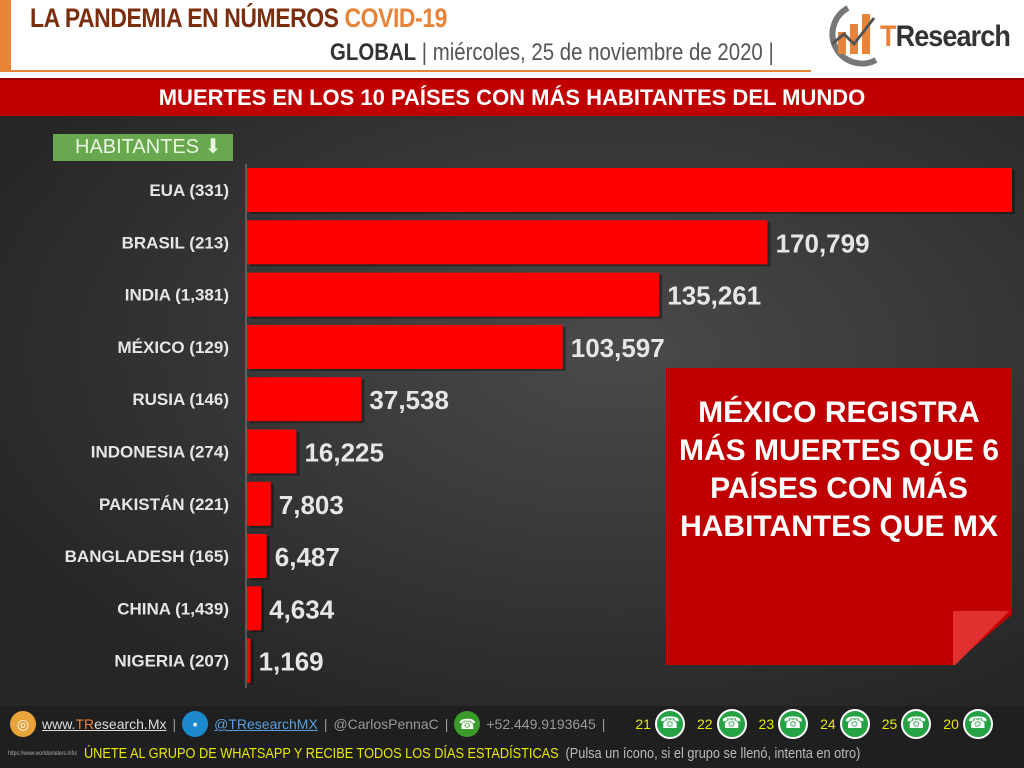 This screenshot has height=768, width=1024. What do you see at coordinates (302, 609) in the screenshot?
I see `data-label: 4,634` at bounding box center [302, 609].